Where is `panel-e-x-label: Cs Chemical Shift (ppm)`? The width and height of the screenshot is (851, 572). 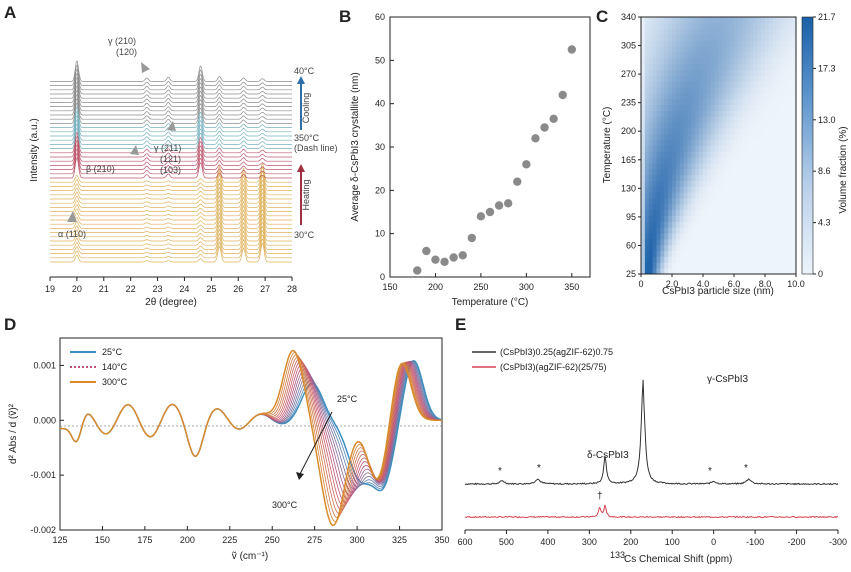
panel-e-x-label: Cs Chemical Shift (ppm) is located at coordinates (678, 559).